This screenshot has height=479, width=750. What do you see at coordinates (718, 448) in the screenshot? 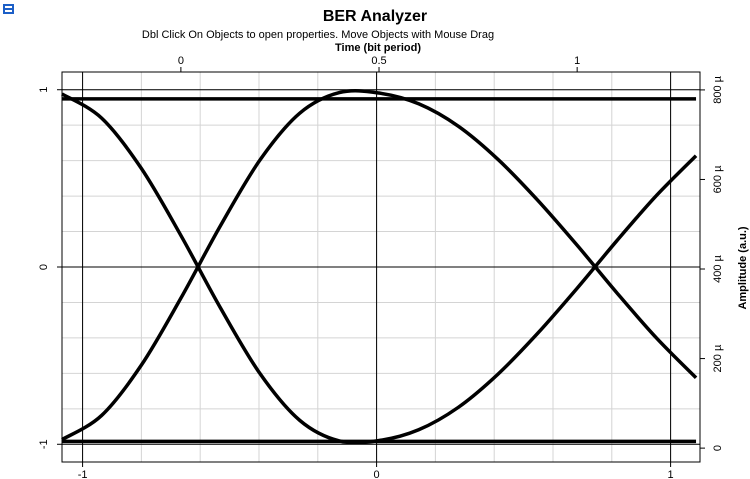
I see `y2-tick-label: 0` at bounding box center [718, 448].